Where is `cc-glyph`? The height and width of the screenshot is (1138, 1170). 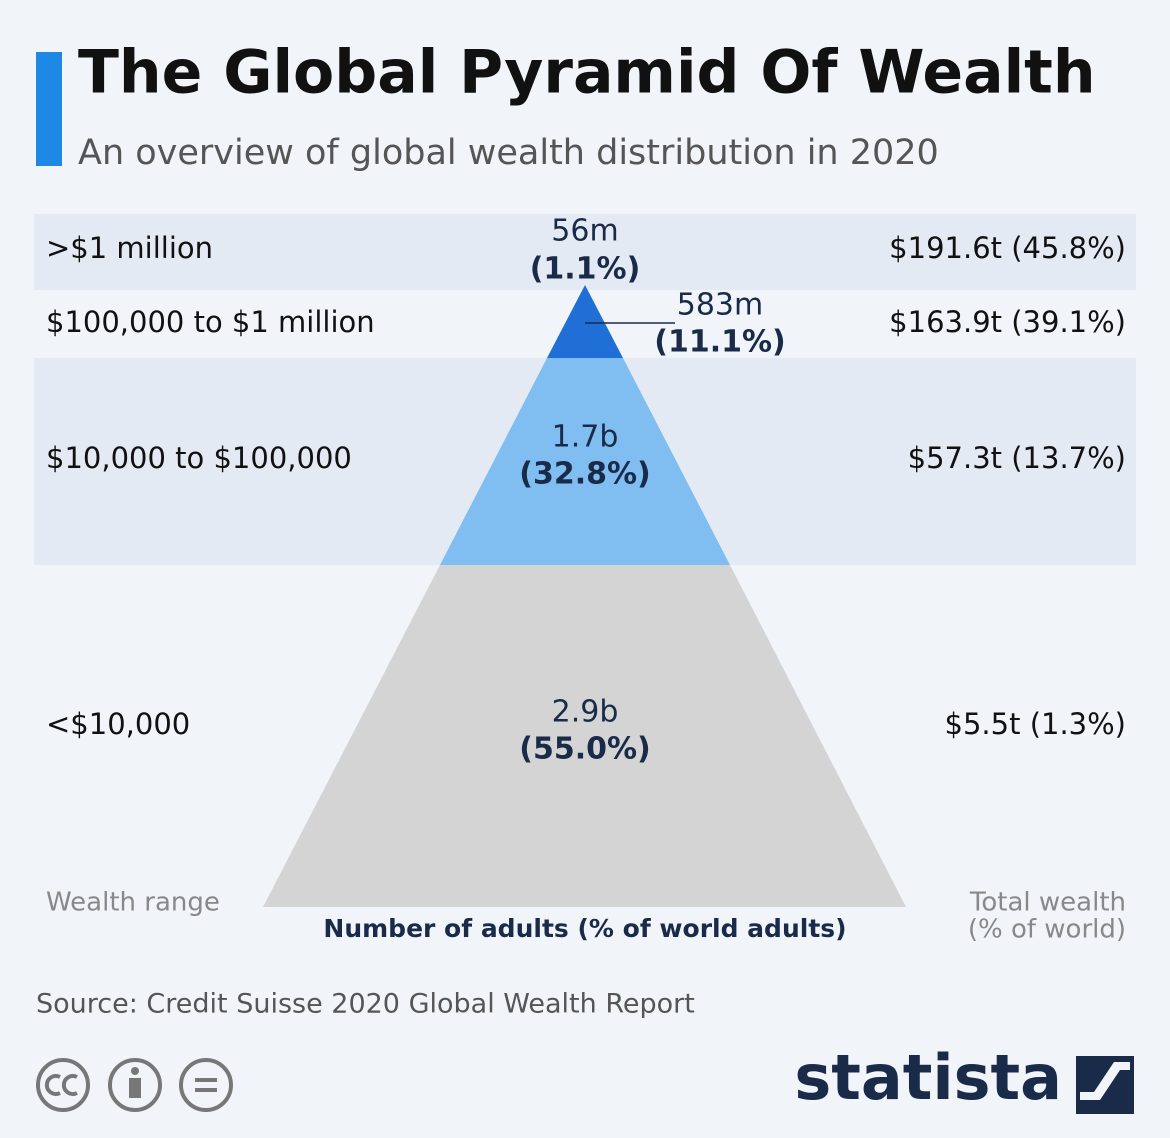 cc-glyph is located at coordinates (61, 1085).